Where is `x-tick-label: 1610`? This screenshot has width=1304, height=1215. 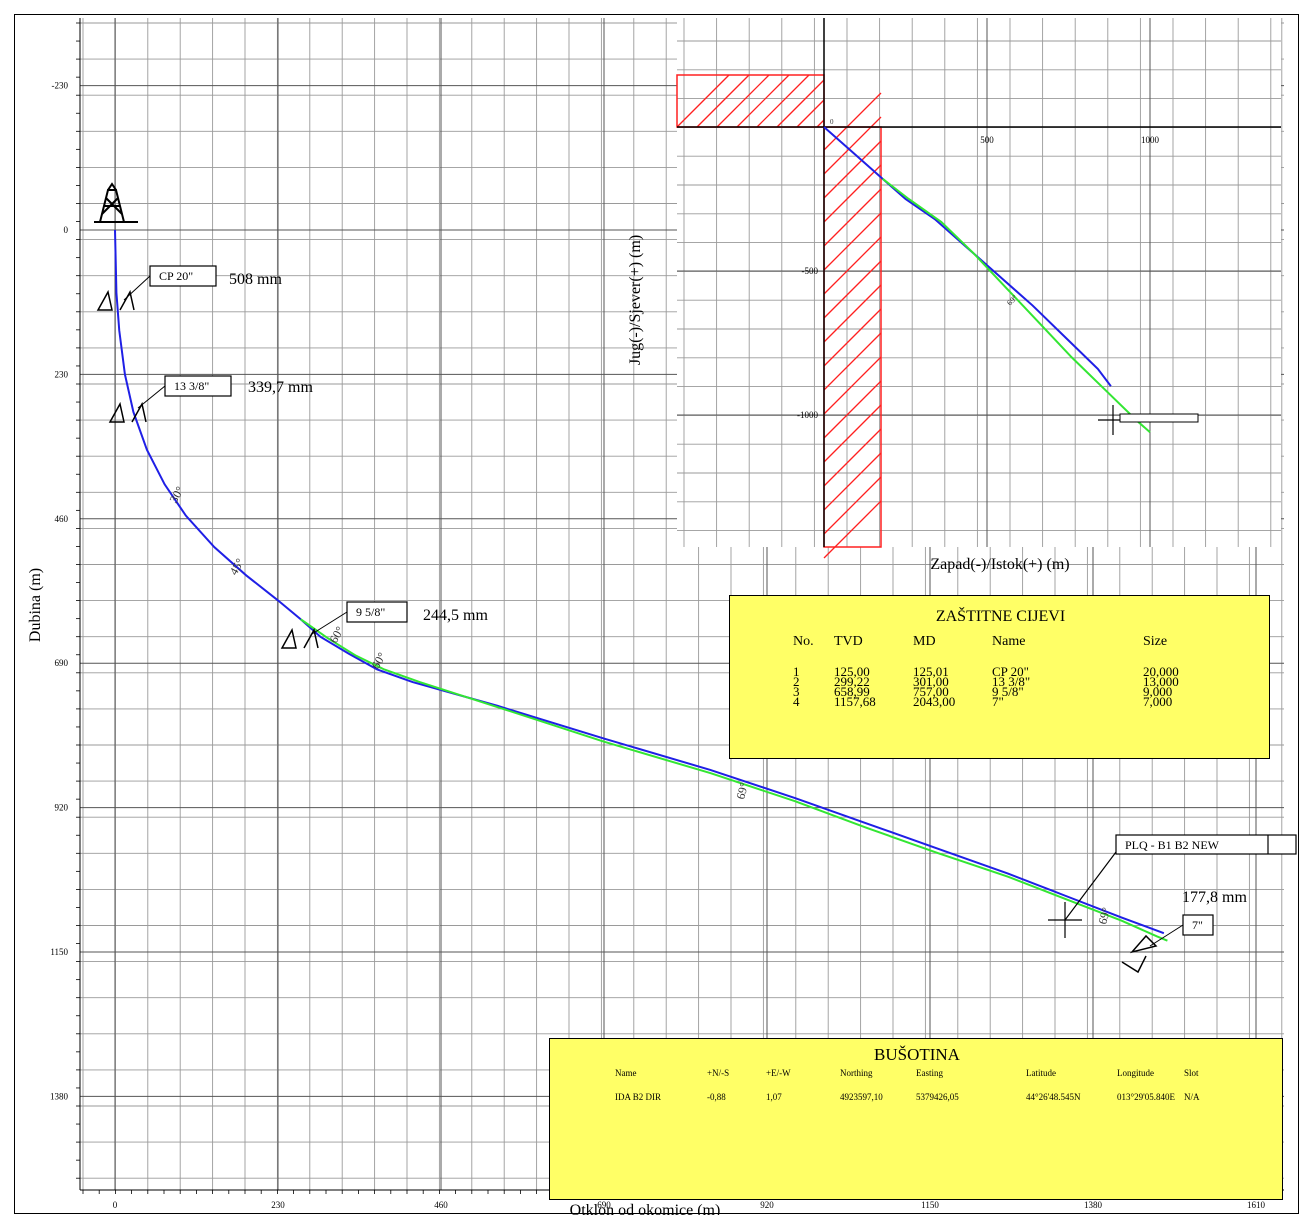 x-tick-label: 1610 is located at coordinates (1256, 1205).